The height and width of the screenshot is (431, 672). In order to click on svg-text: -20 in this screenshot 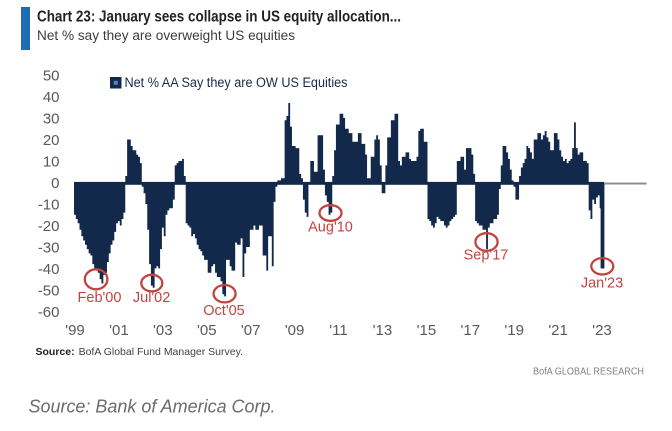, I will do `click(49, 226)`.